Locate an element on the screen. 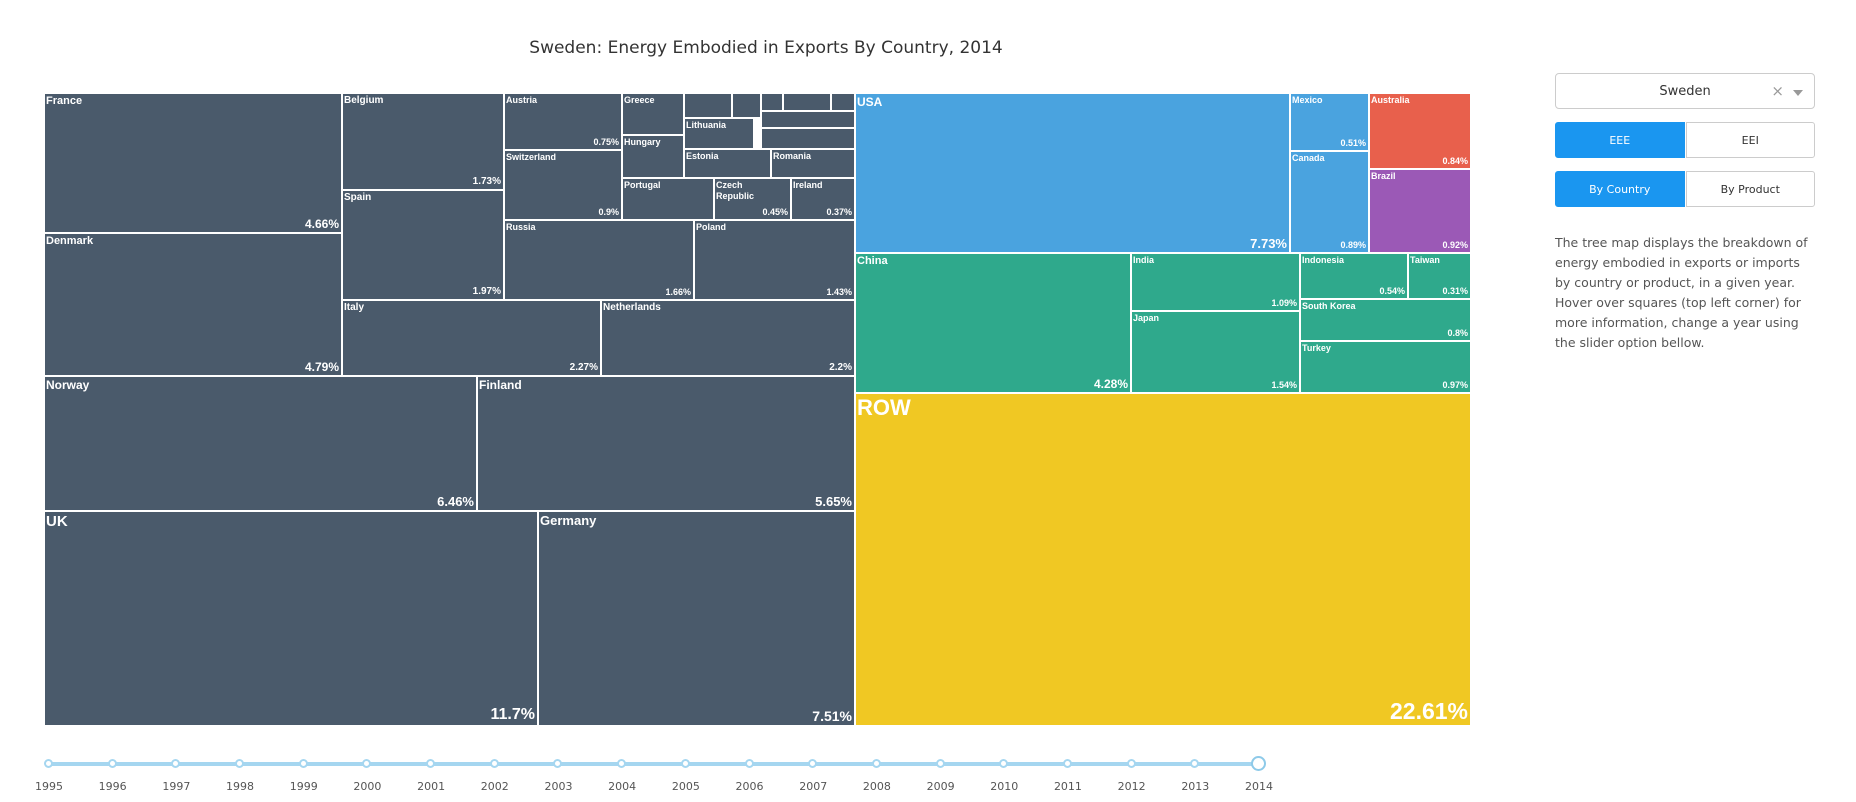 The height and width of the screenshot is (802, 1856). year-tick-2006 is located at coordinates (749, 763).